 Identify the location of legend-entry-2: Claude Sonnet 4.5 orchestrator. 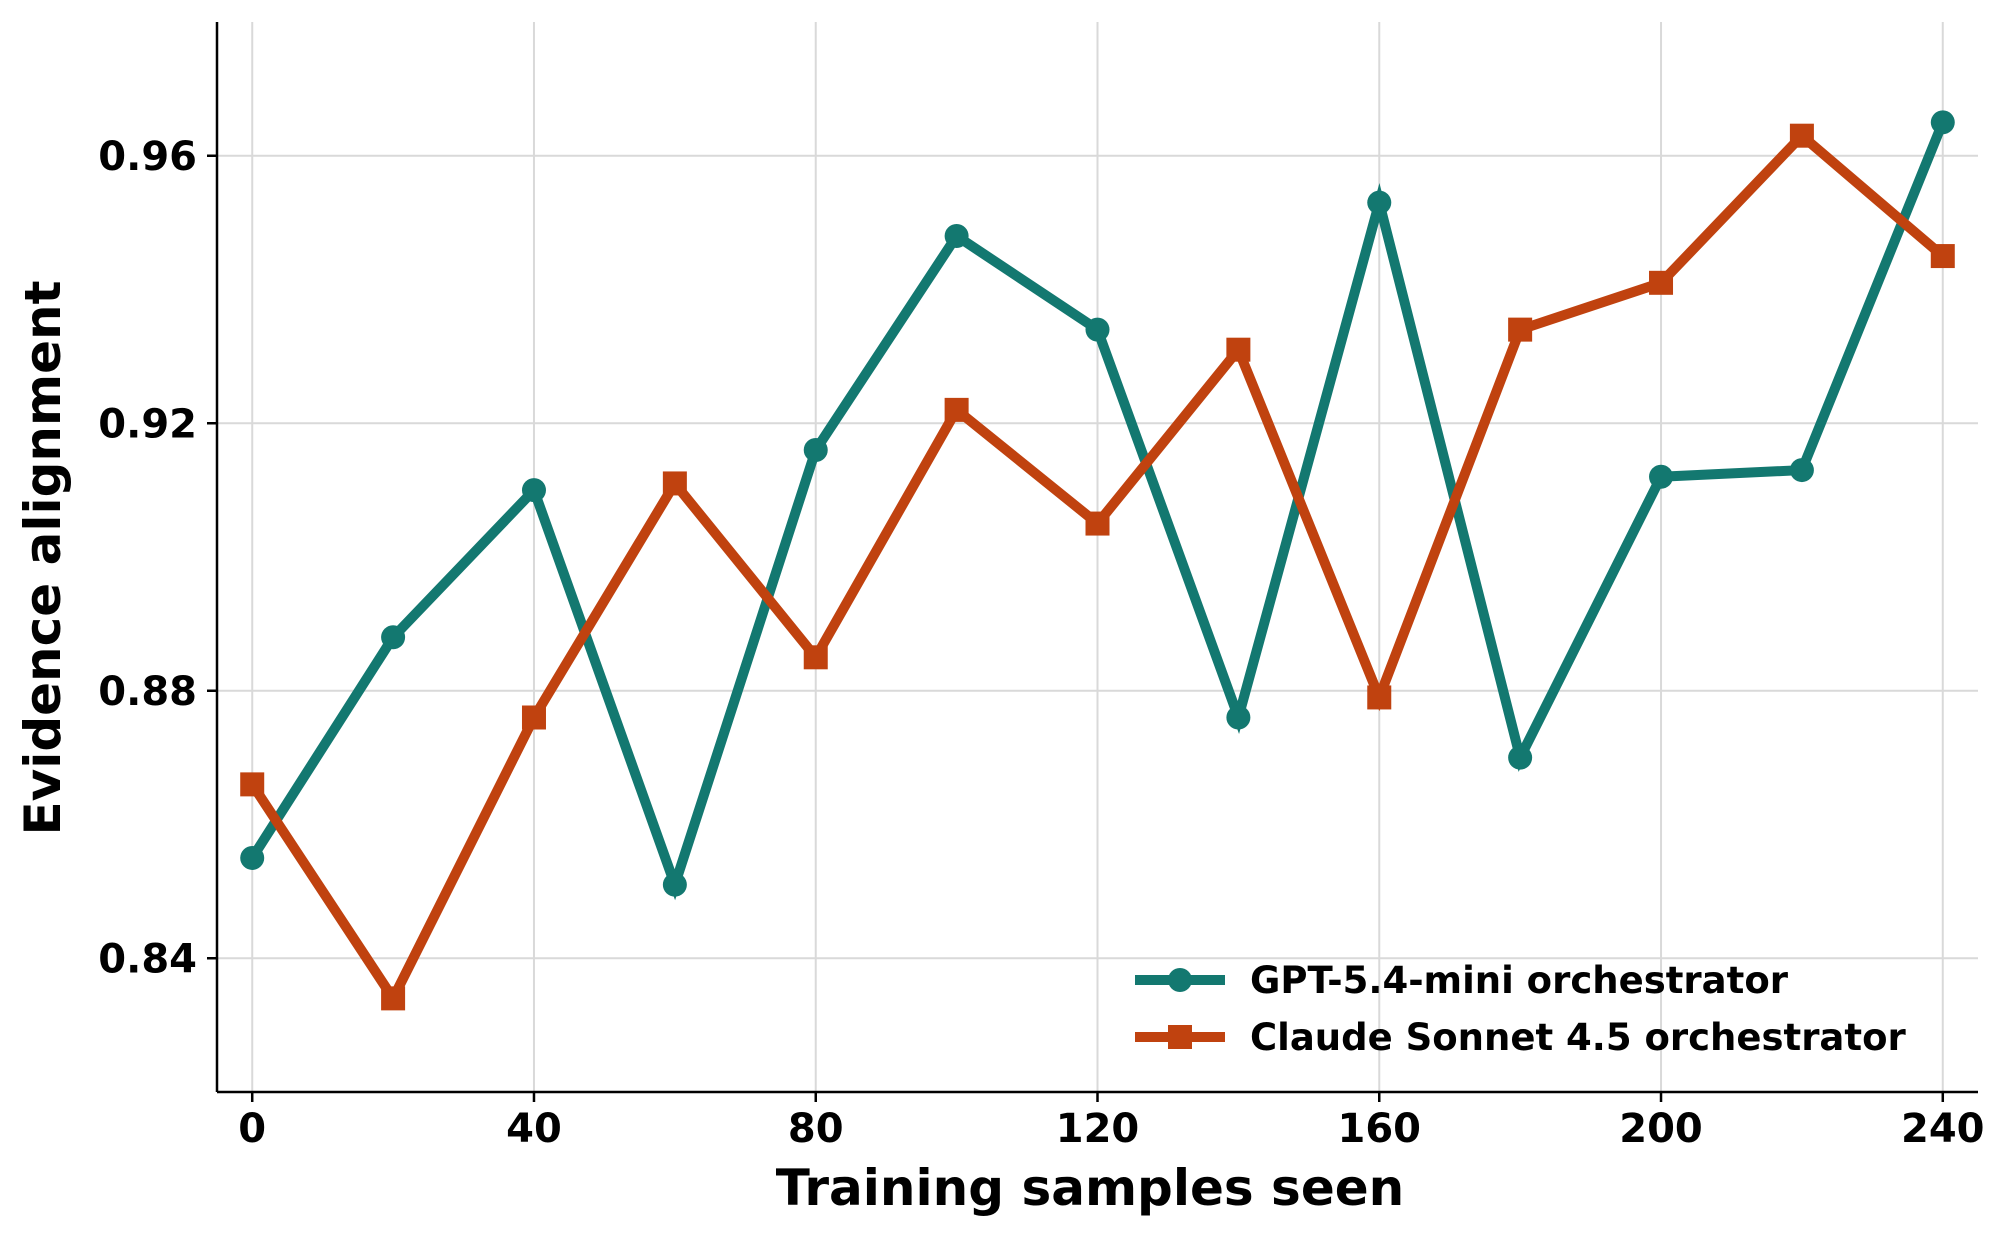
(1521, 1037).